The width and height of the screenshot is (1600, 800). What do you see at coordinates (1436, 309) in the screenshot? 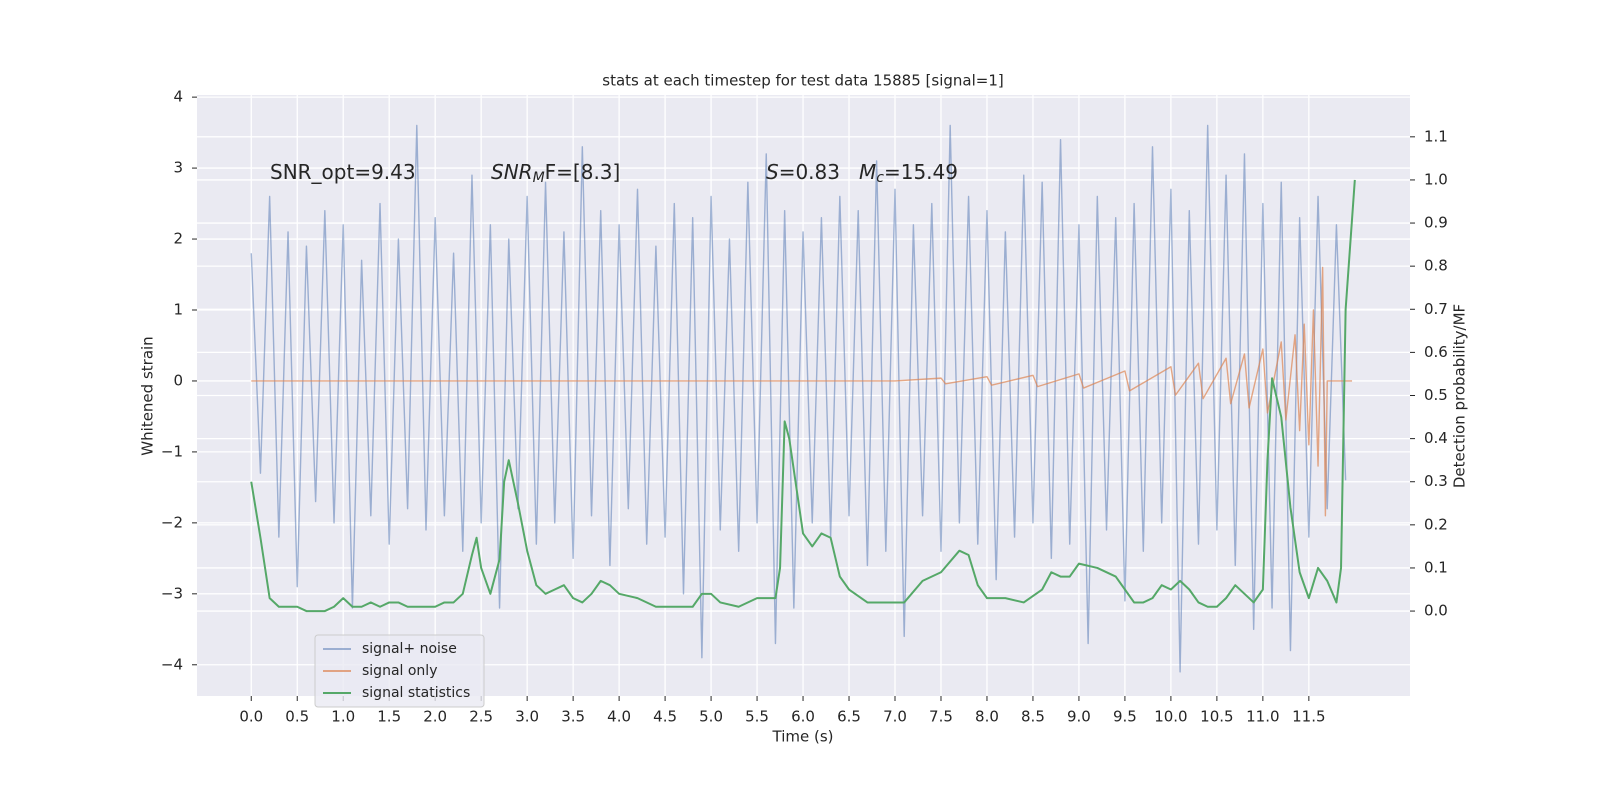
I see `y2-tick-label: 0.7` at bounding box center [1436, 309].